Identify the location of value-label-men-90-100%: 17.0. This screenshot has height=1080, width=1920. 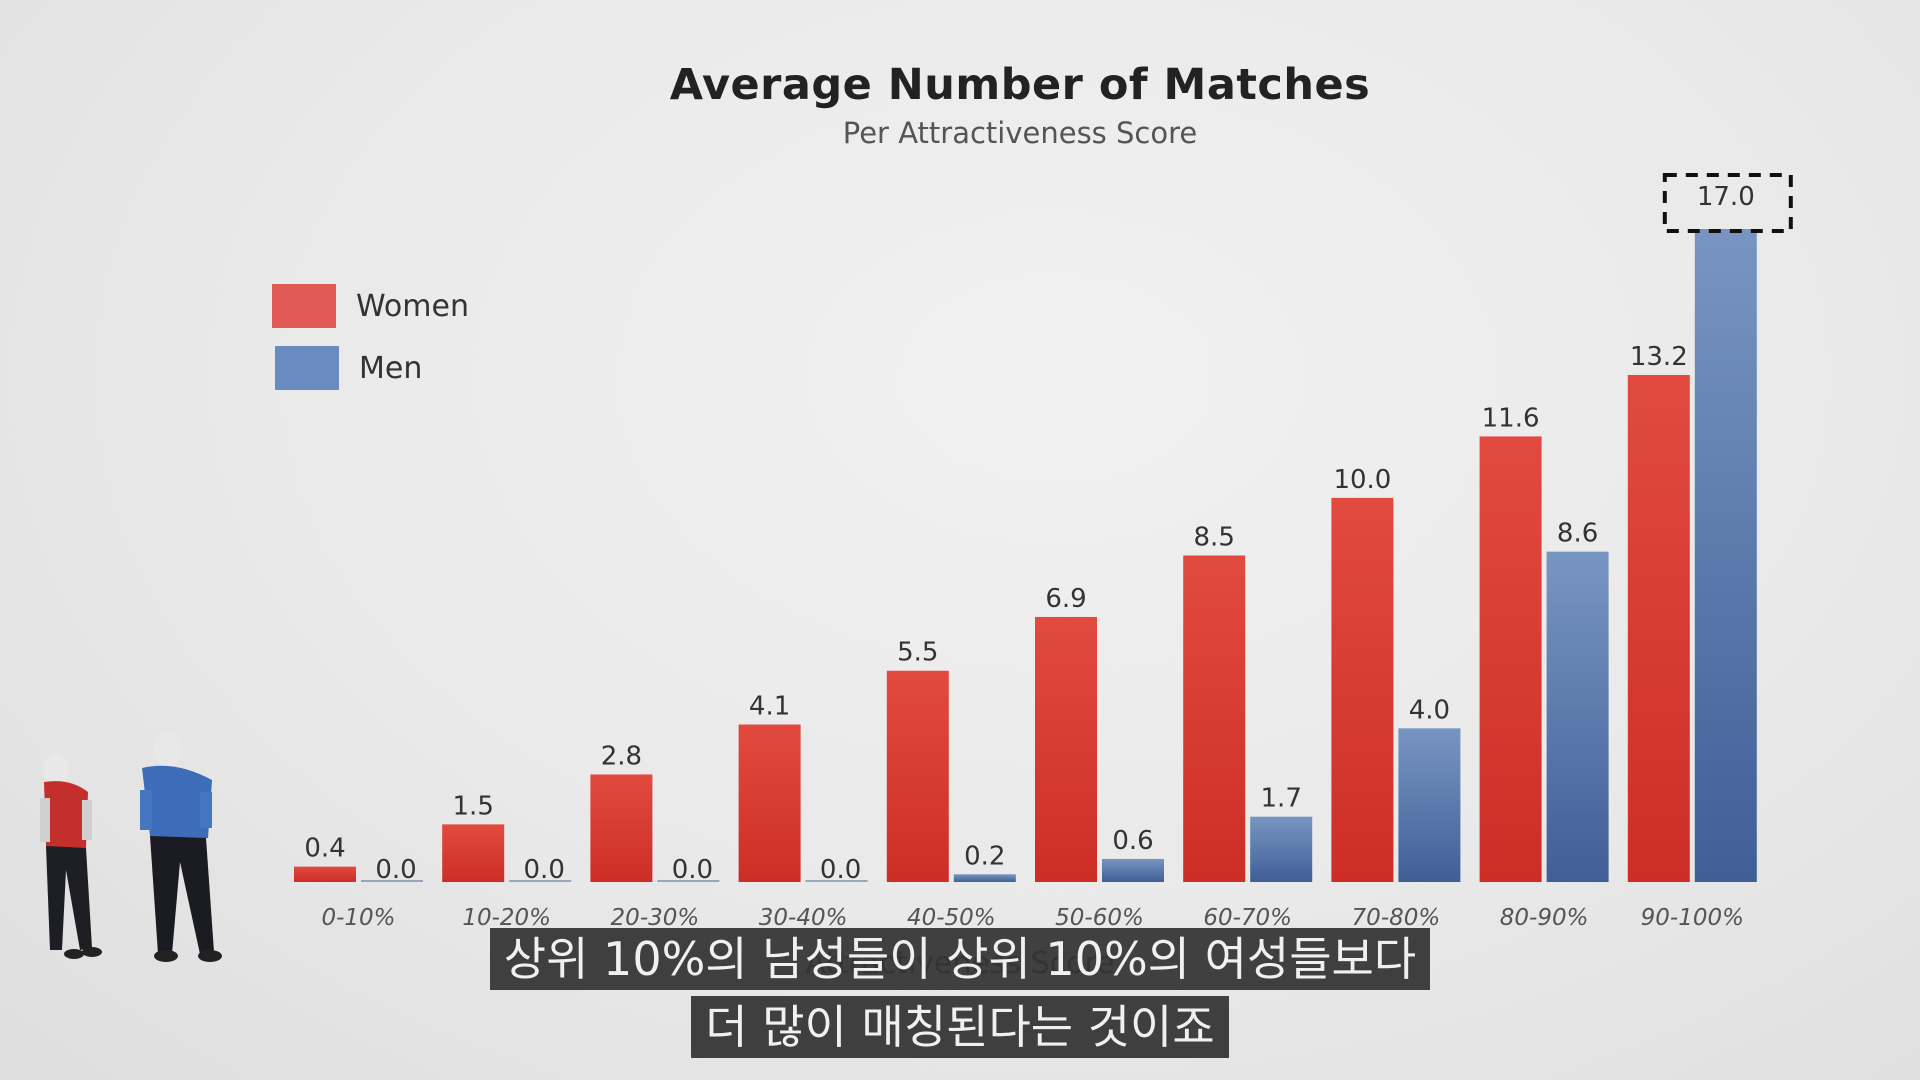
(1726, 197).